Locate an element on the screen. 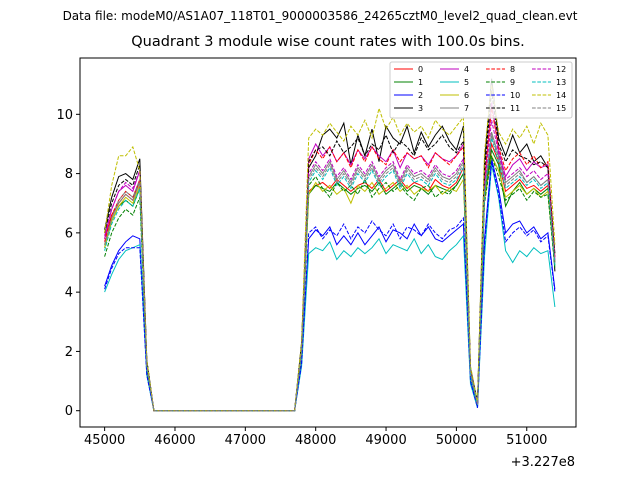 The height and width of the screenshot is (480, 640). legend-label-5: 5 is located at coordinates (466, 82).